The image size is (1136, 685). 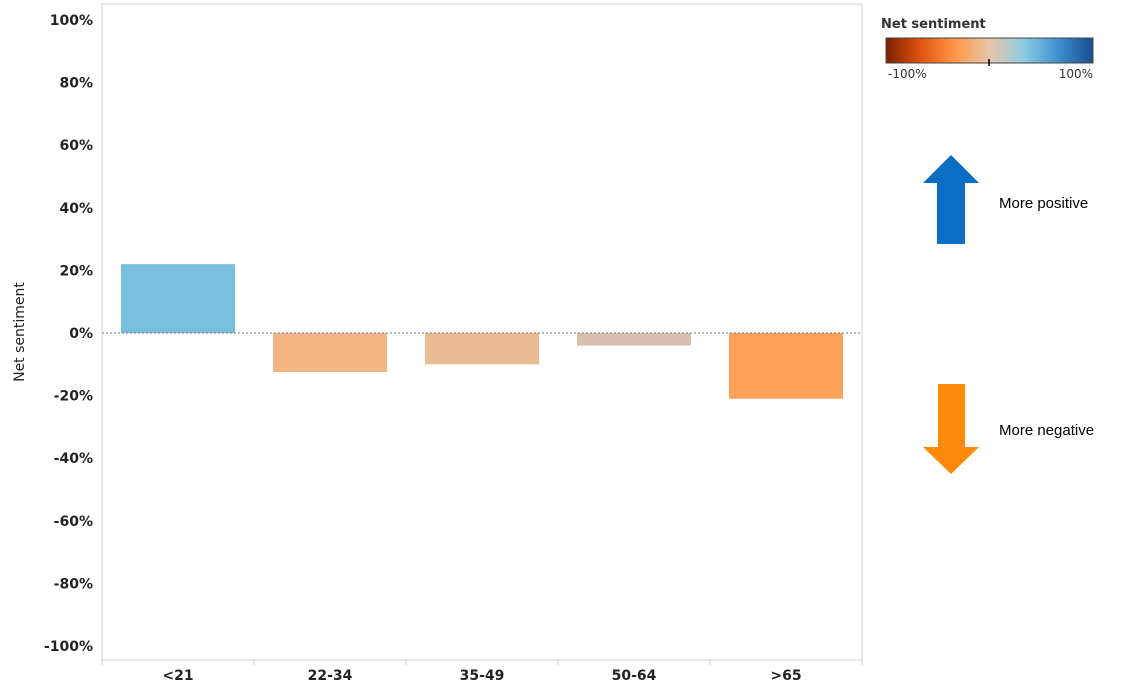 I want to click on y-tick-label: 0%, so click(x=81, y=334).